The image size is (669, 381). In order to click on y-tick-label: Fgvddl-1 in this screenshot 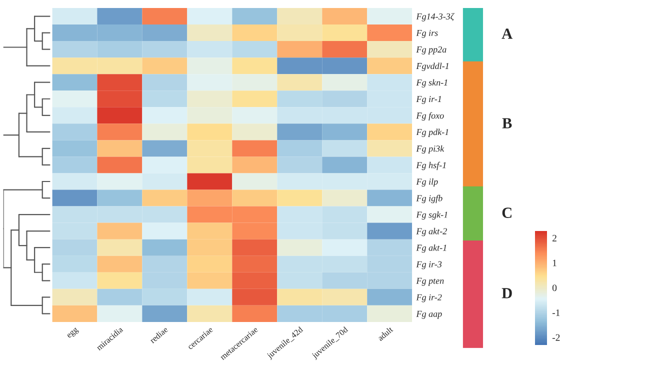, I will do `click(432, 66)`.